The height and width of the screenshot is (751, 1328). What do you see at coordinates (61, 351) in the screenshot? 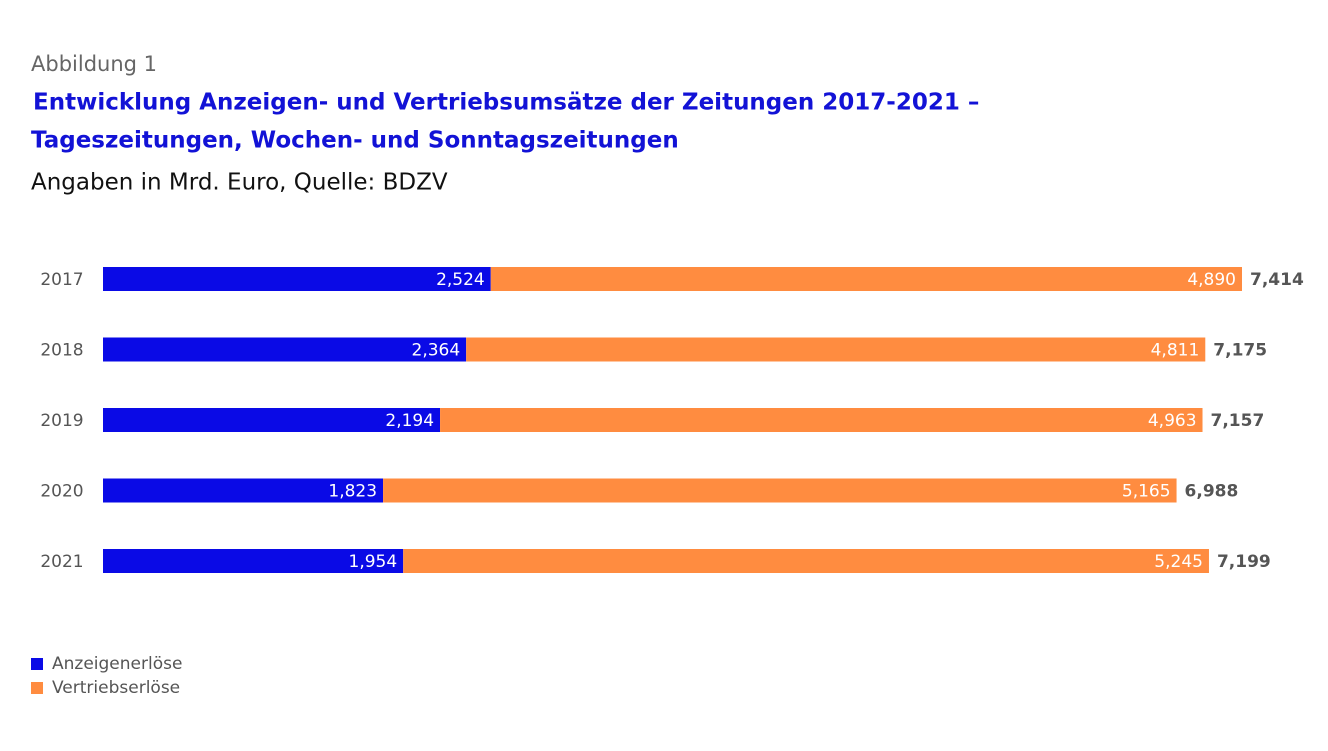
I see `y-tick-label: 2018` at bounding box center [61, 351].